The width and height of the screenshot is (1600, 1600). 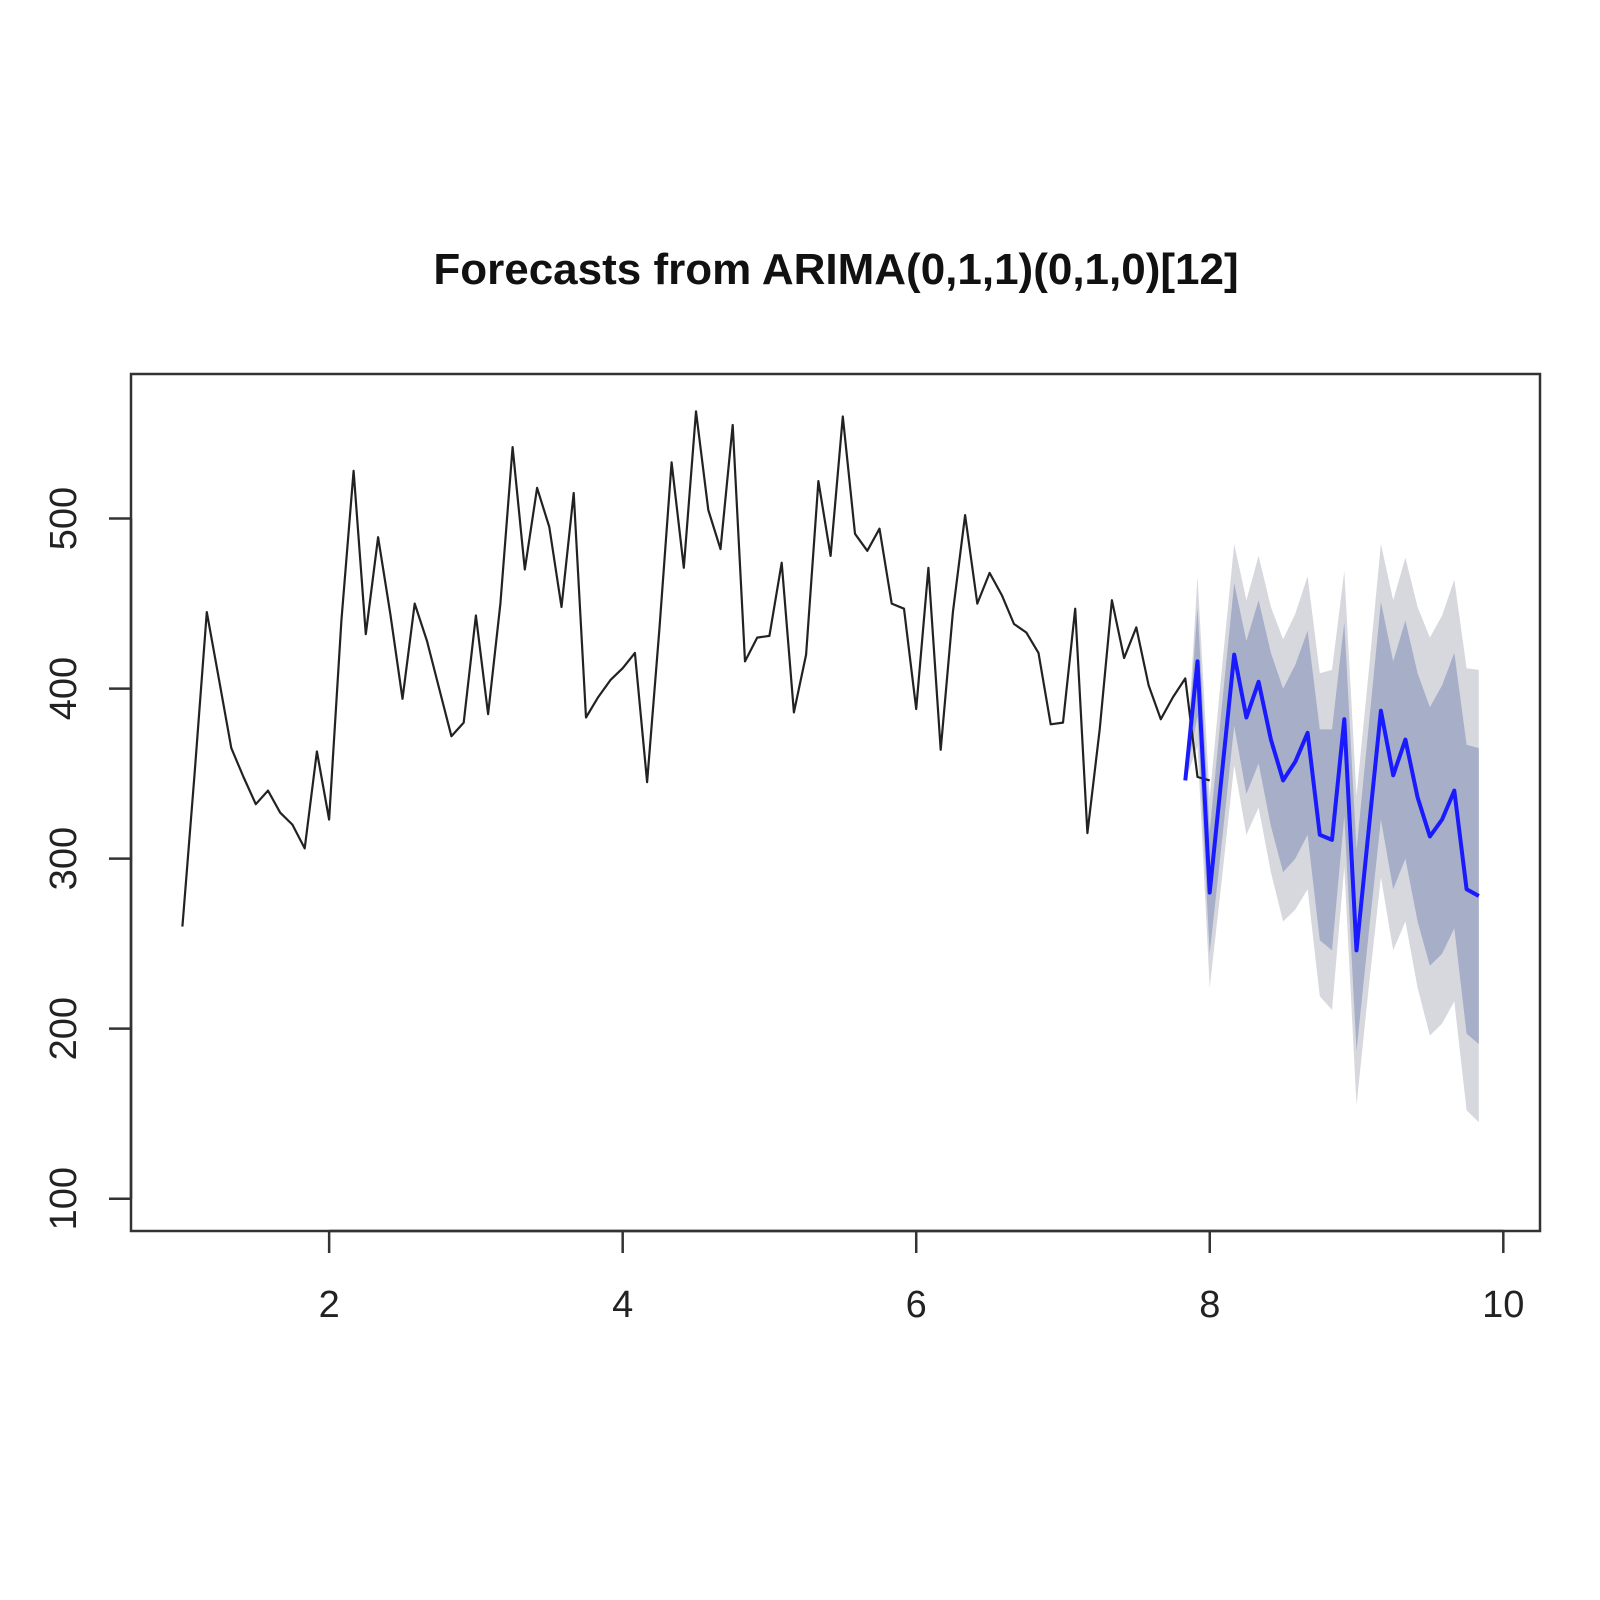 What do you see at coordinates (622, 1305) in the screenshot?
I see `x-tick-label: 4` at bounding box center [622, 1305].